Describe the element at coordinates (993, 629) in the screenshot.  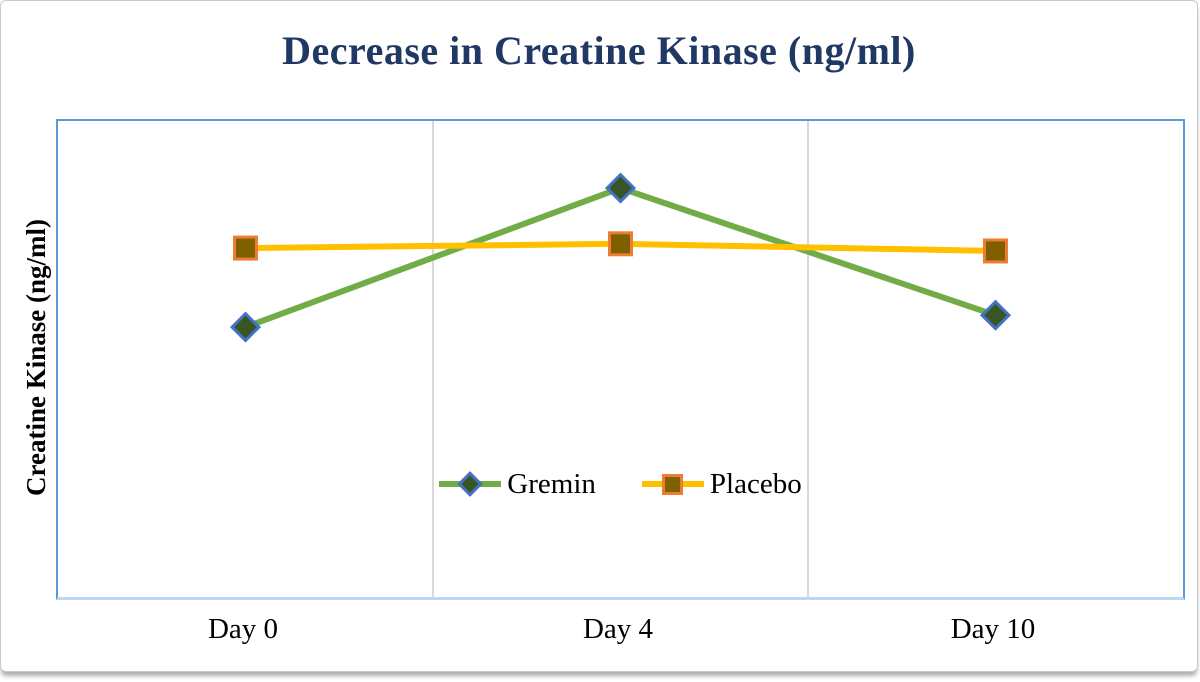
I see `x-tick-day-10: Day 10` at that location.